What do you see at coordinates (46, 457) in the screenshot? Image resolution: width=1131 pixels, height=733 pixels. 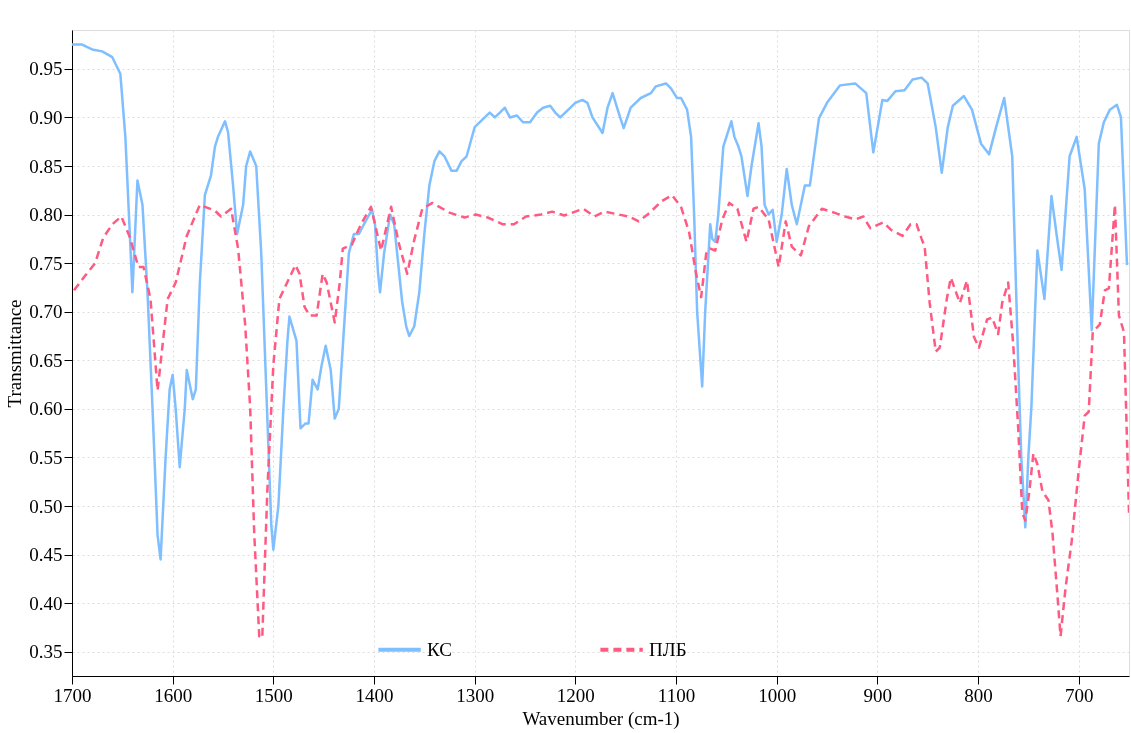 I see `y-tick-label: 0.55` at bounding box center [46, 457].